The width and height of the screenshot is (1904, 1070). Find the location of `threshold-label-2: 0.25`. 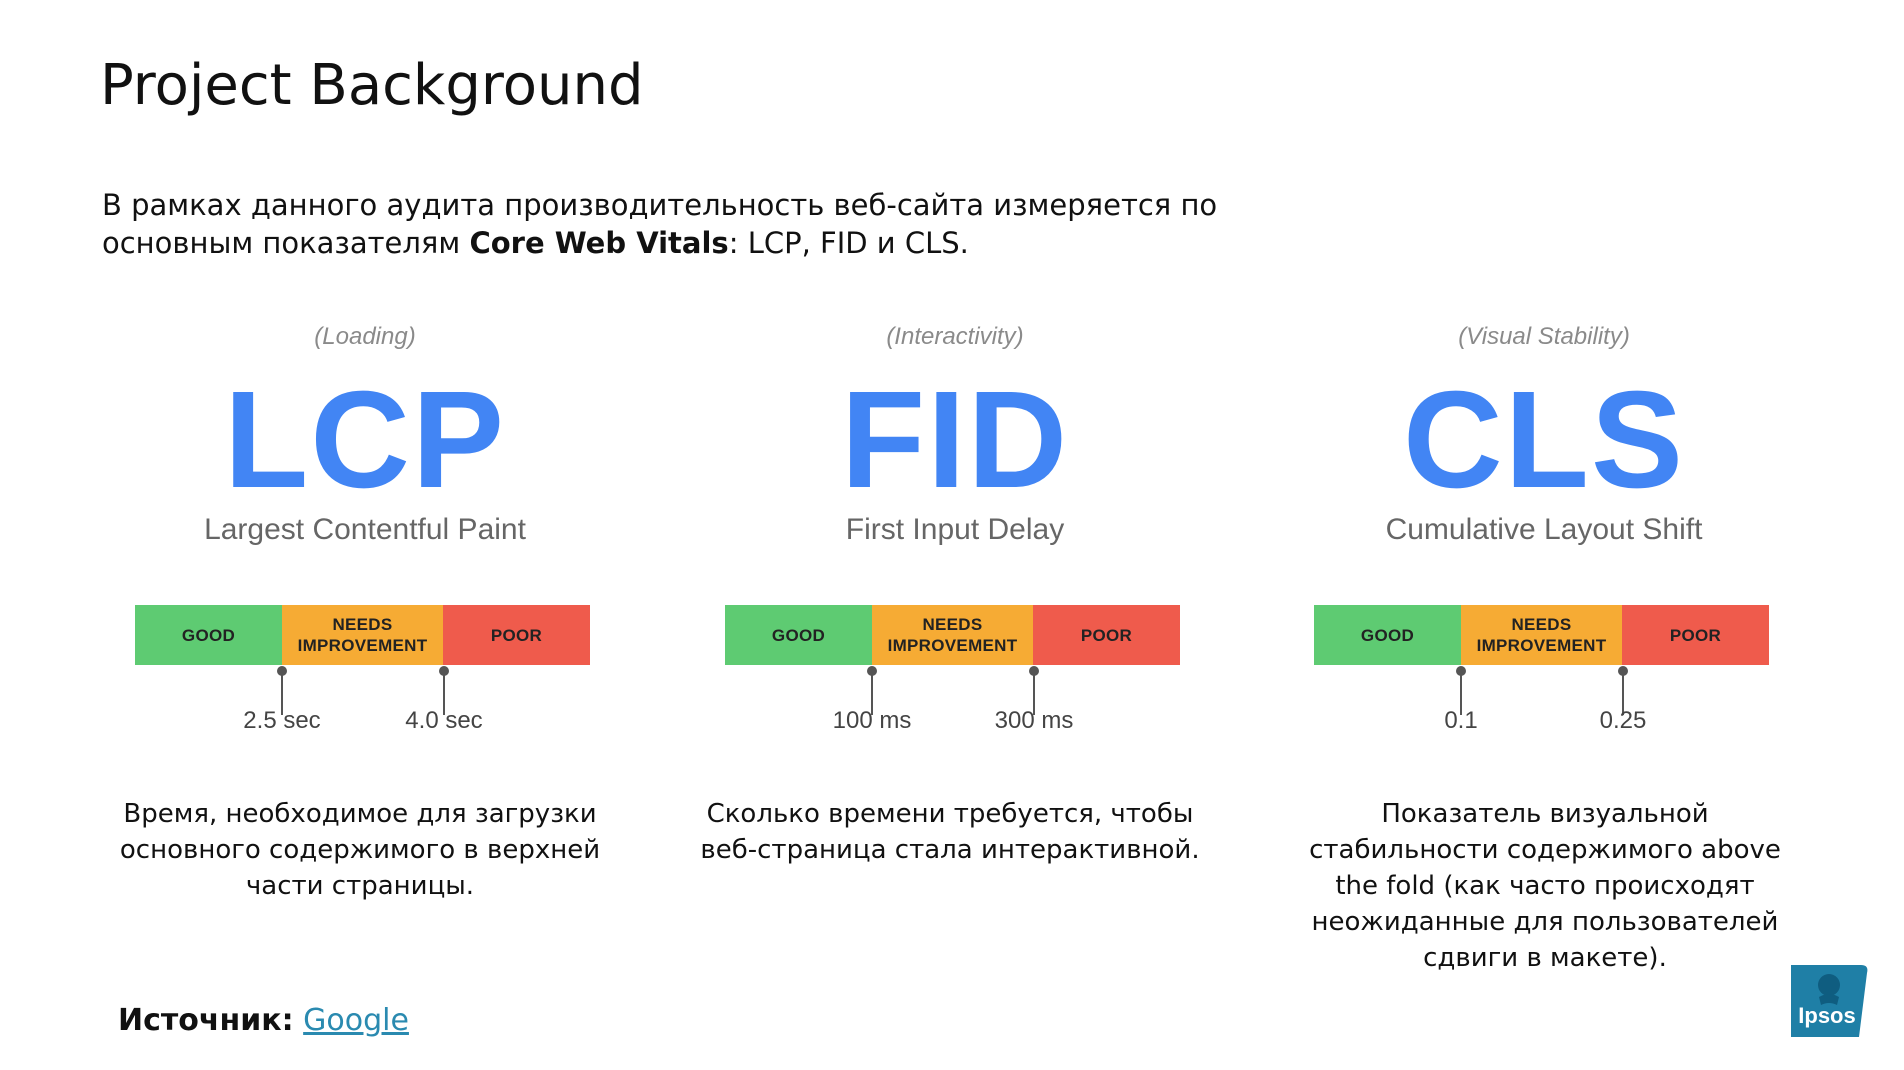

threshold-label-2: 0.25 is located at coordinates (1623, 720).